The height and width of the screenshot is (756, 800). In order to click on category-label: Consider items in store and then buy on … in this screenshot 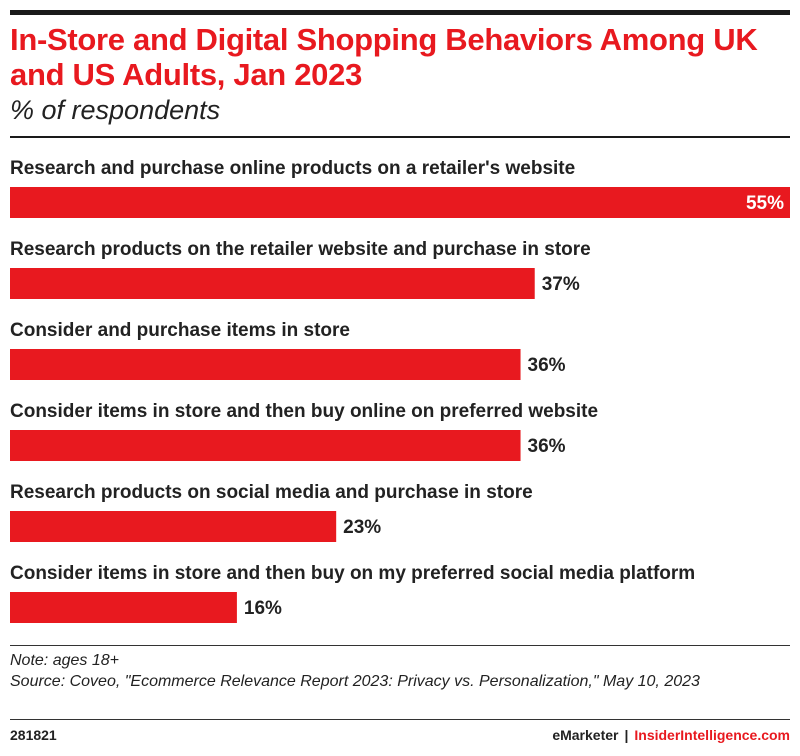, I will do `click(352, 573)`.